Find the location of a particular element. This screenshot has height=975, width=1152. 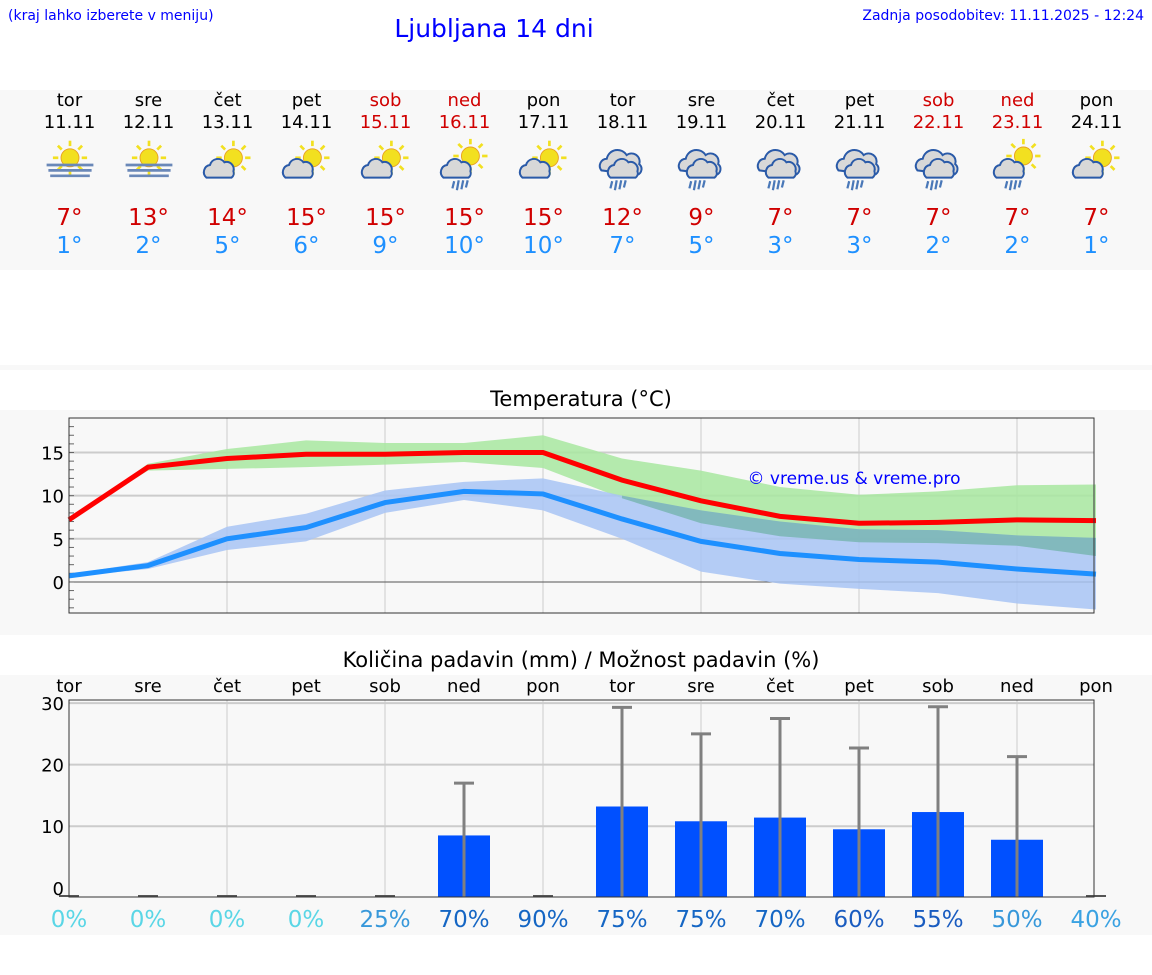

max-temp-line is located at coordinates (582, 488).